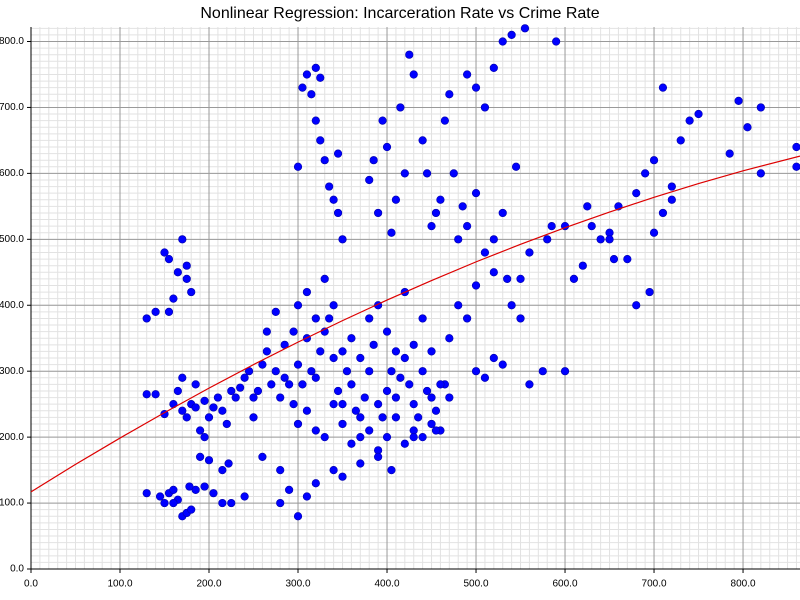 This screenshot has height=600, width=800. I want to click on x-tick-label: 500.0, so click(476, 584).